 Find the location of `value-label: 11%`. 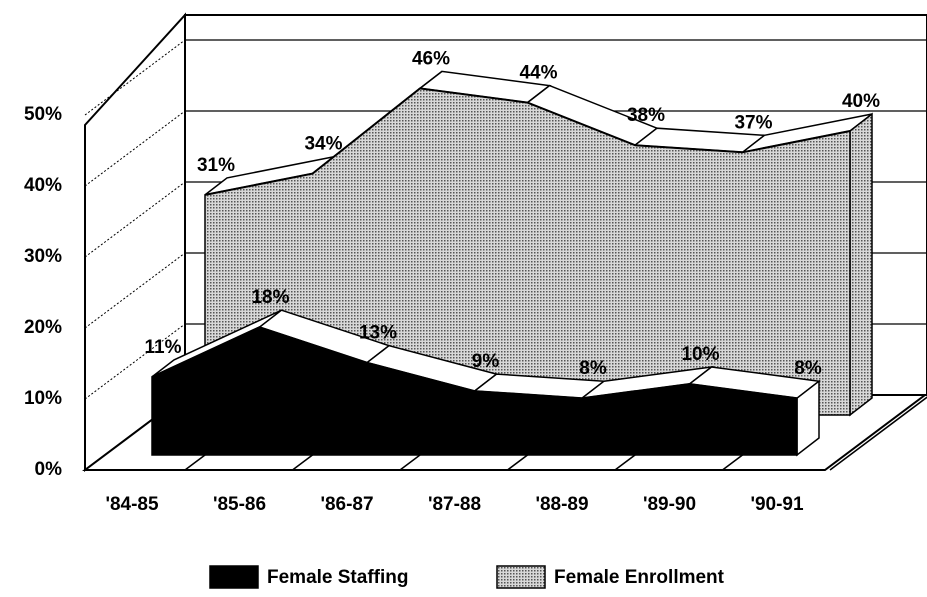

value-label: 11% is located at coordinates (163, 347).